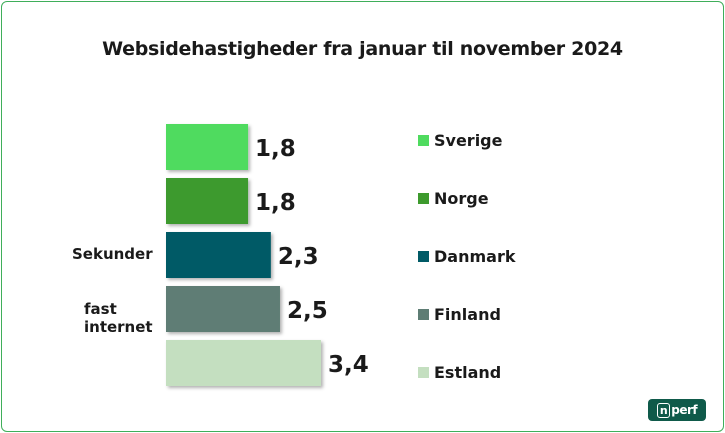  I want to click on bar-danmark, so click(218, 255).